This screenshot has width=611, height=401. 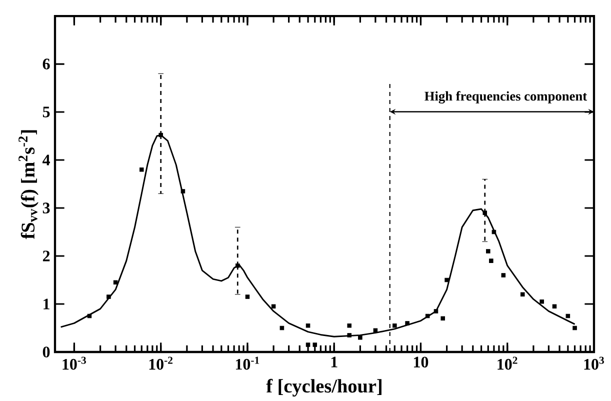 What do you see at coordinates (74, 363) in the screenshot?
I see `x-tick-label: 10$^{-3}$` at bounding box center [74, 363].